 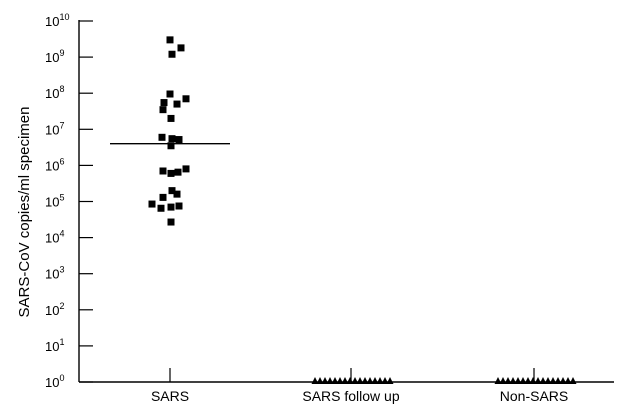 What do you see at coordinates (170, 396) in the screenshot?
I see `x-category-label: SARS` at bounding box center [170, 396].